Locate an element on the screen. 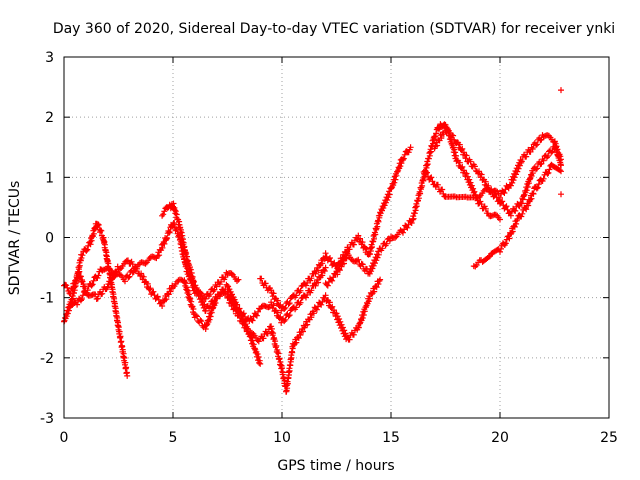 This screenshot has height=480, width=640. x-tick-label: 15 is located at coordinates (391, 438).